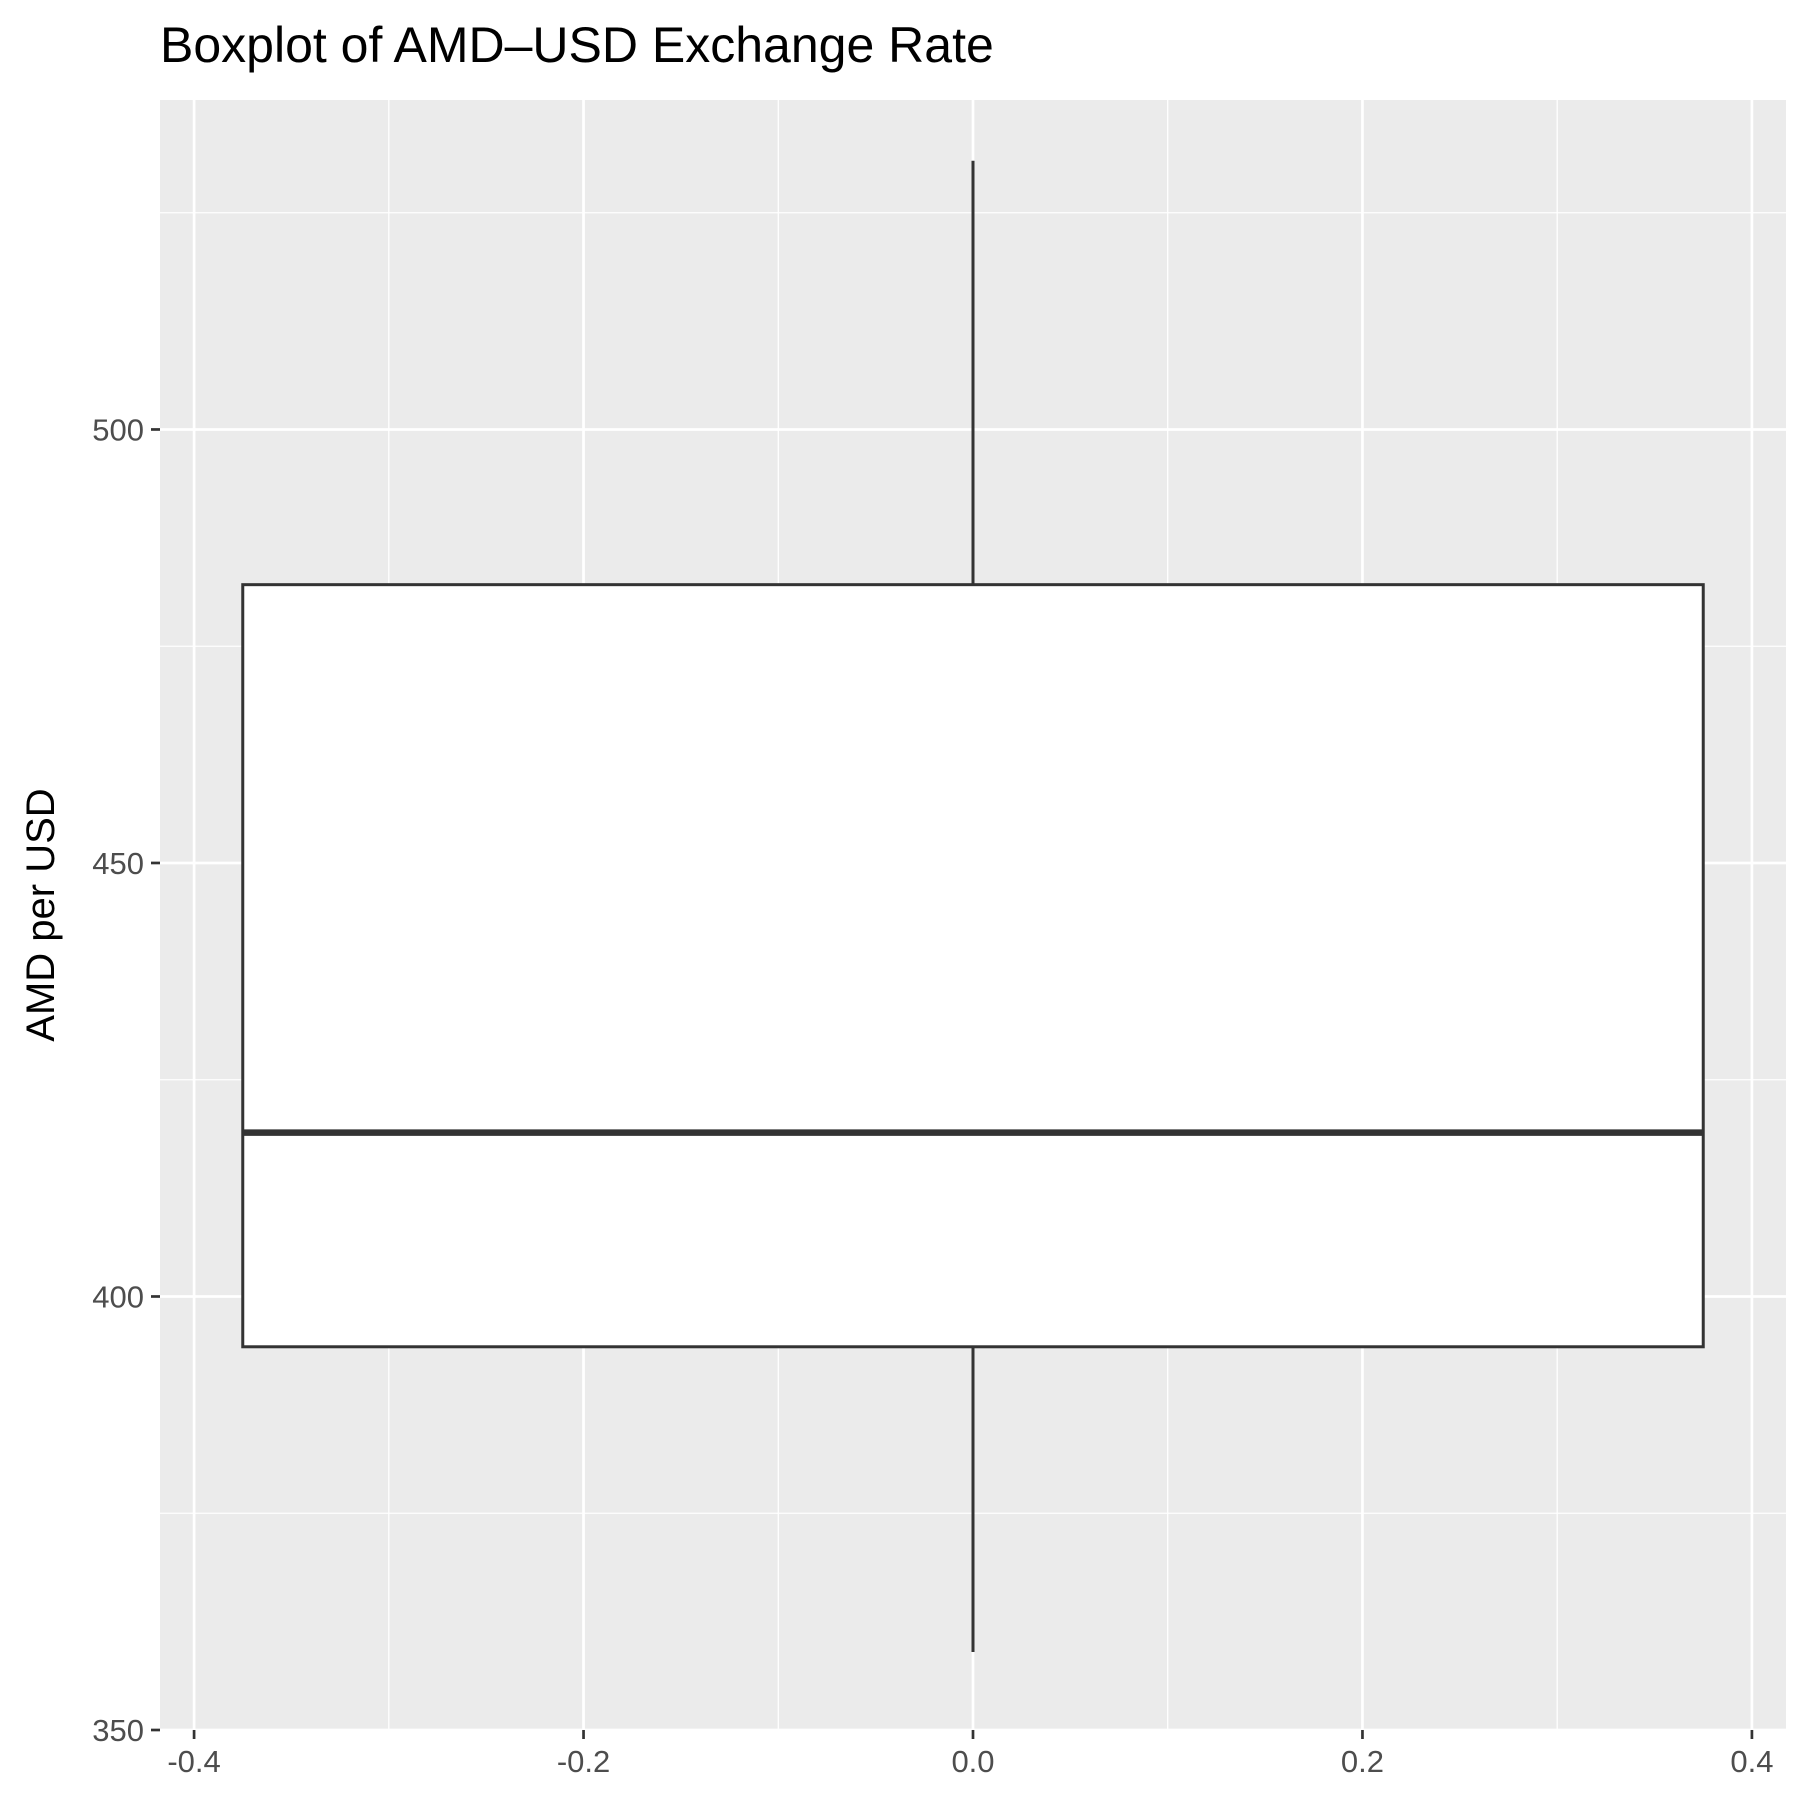  Describe the element at coordinates (118, 863) in the screenshot. I see `y-tick-label: 450` at that location.